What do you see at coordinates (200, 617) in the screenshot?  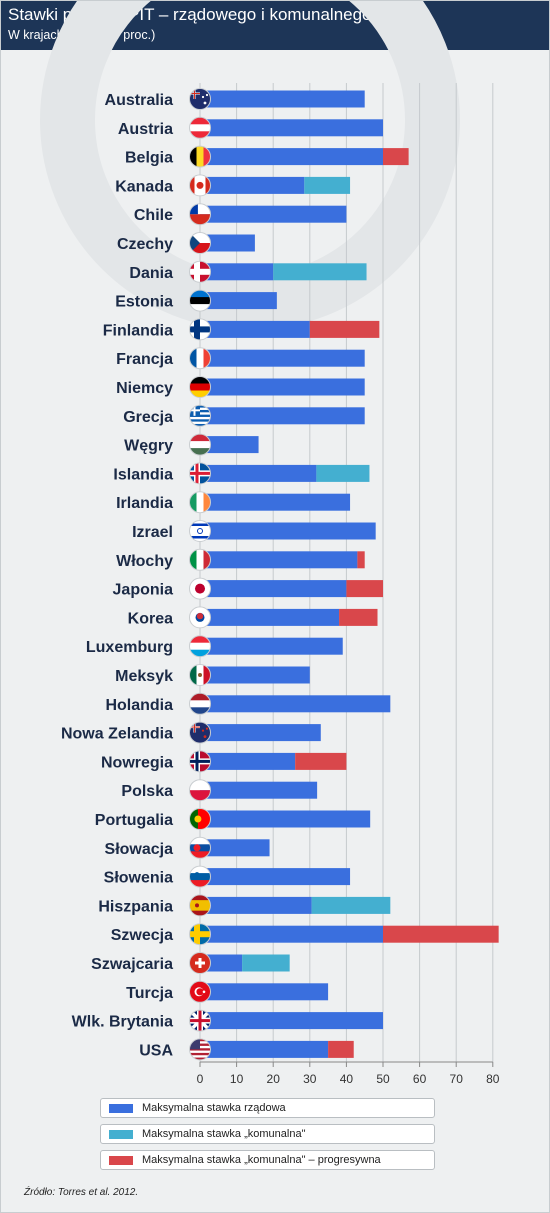 I see `korea-flag-icon` at bounding box center [200, 617].